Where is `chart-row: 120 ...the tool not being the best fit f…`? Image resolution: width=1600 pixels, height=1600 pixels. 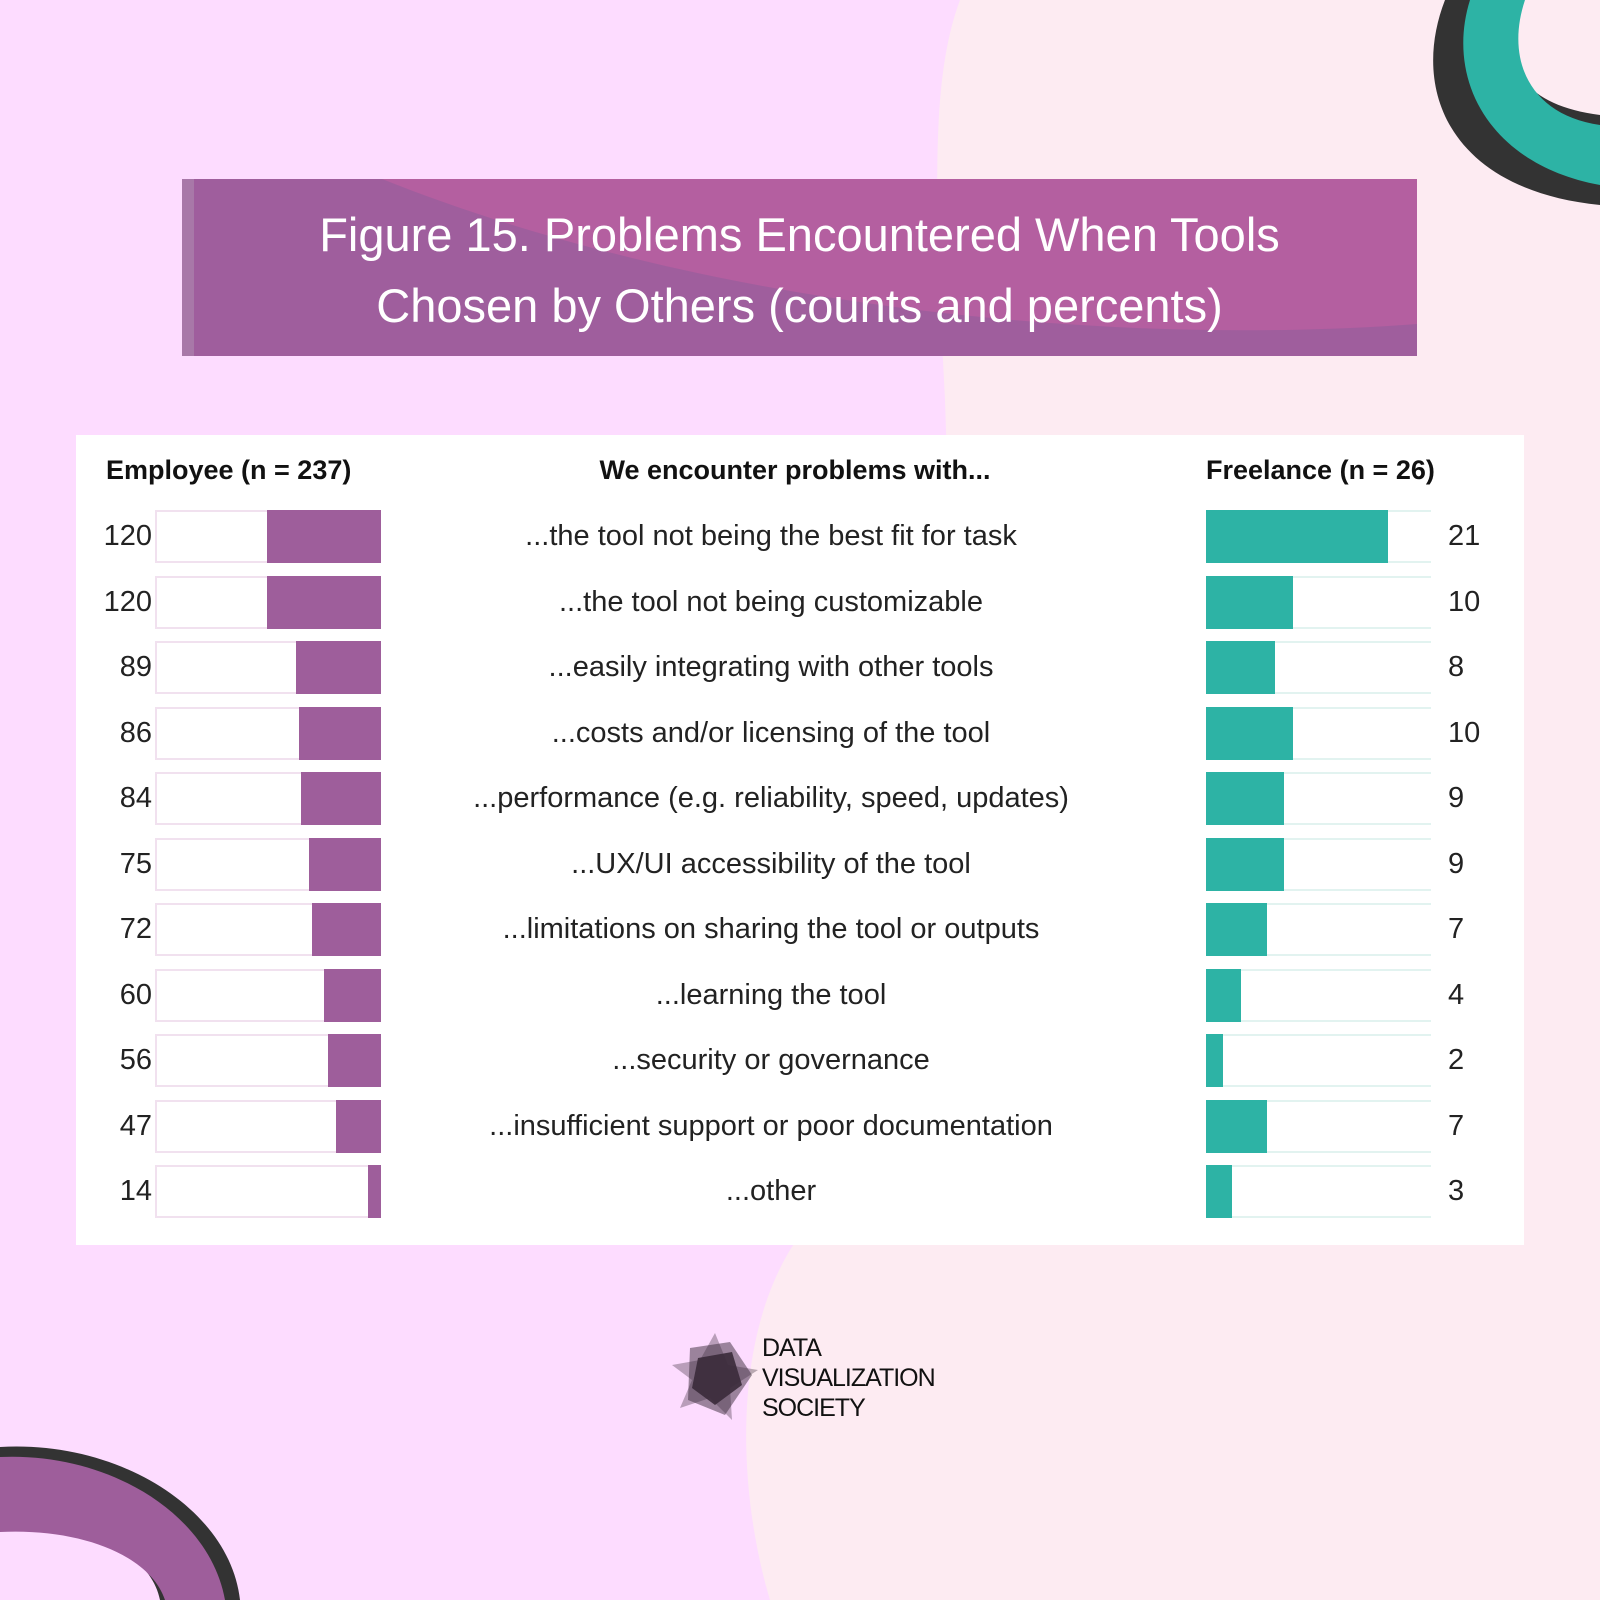 chart-row: 120 ...the tool not being the best fit f… is located at coordinates (800, 537).